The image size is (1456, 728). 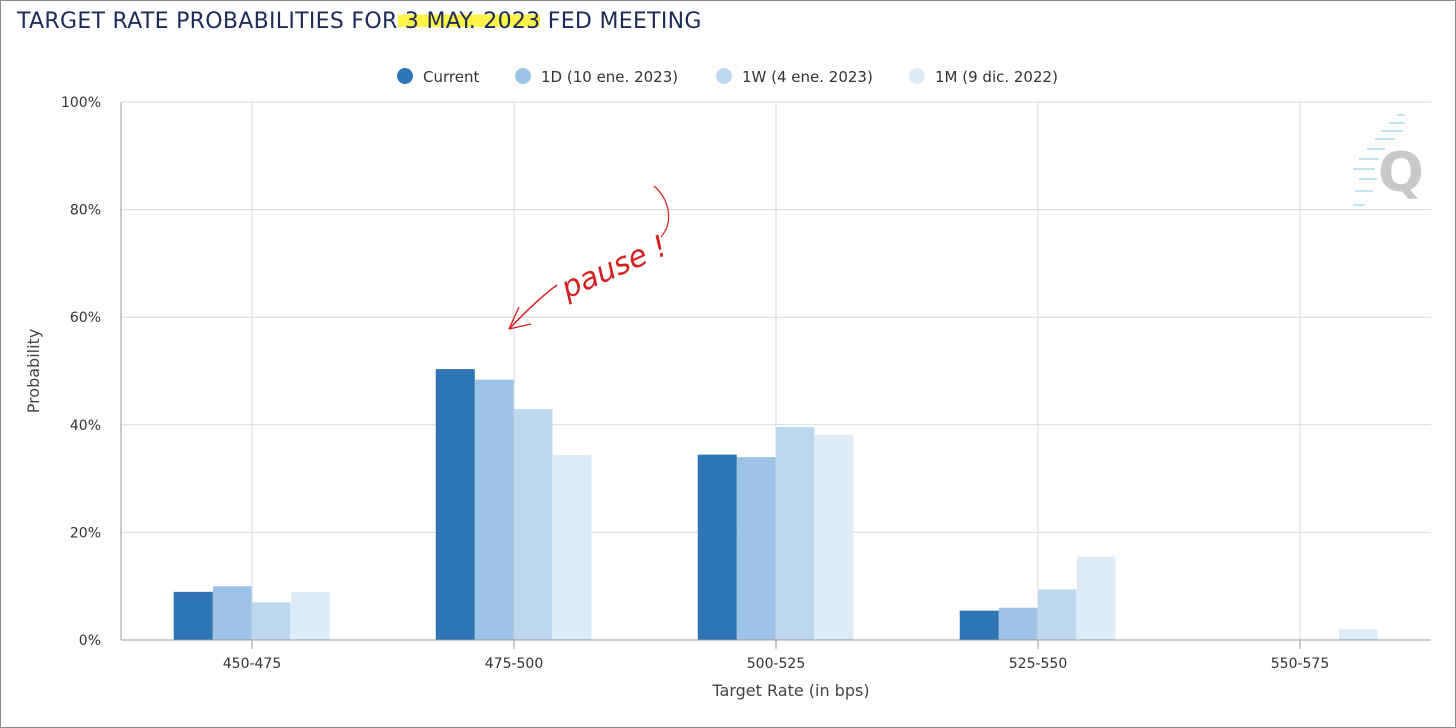 What do you see at coordinates (807, 77) in the screenshot?
I see `legend-label: 1W (4 ene. 2023)` at bounding box center [807, 77].